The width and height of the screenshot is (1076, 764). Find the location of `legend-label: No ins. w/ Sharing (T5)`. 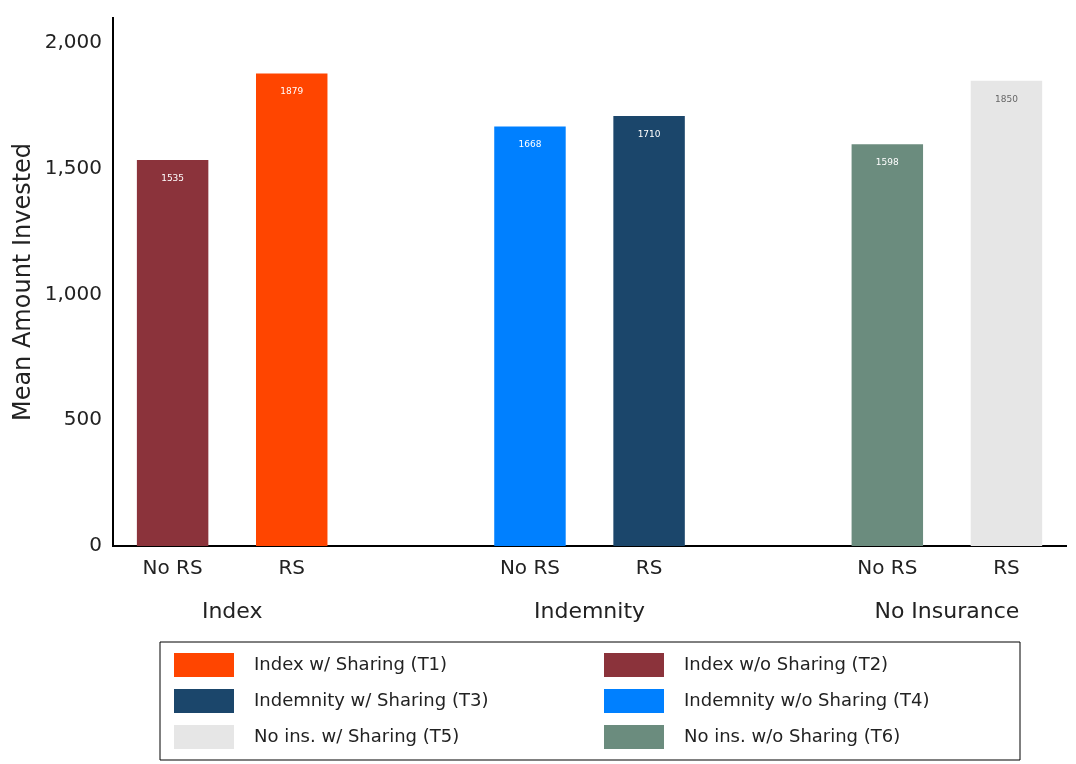

legend-label: No ins. w/ Sharing (T5) is located at coordinates (357, 735).